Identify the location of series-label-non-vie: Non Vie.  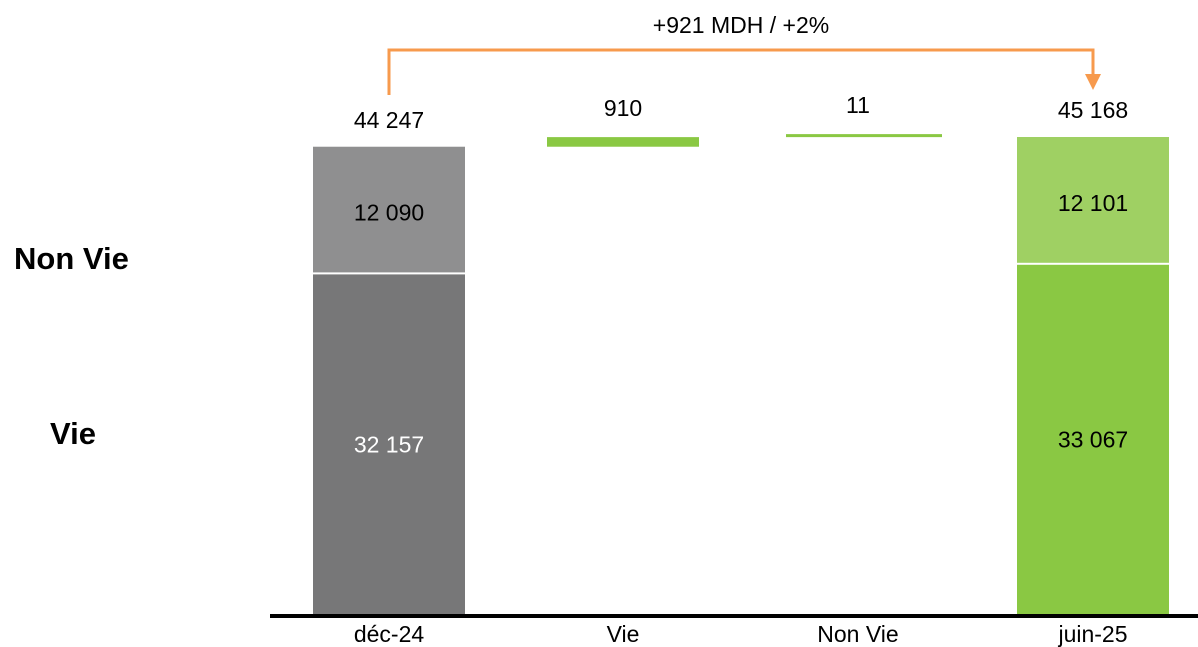
(71, 258).